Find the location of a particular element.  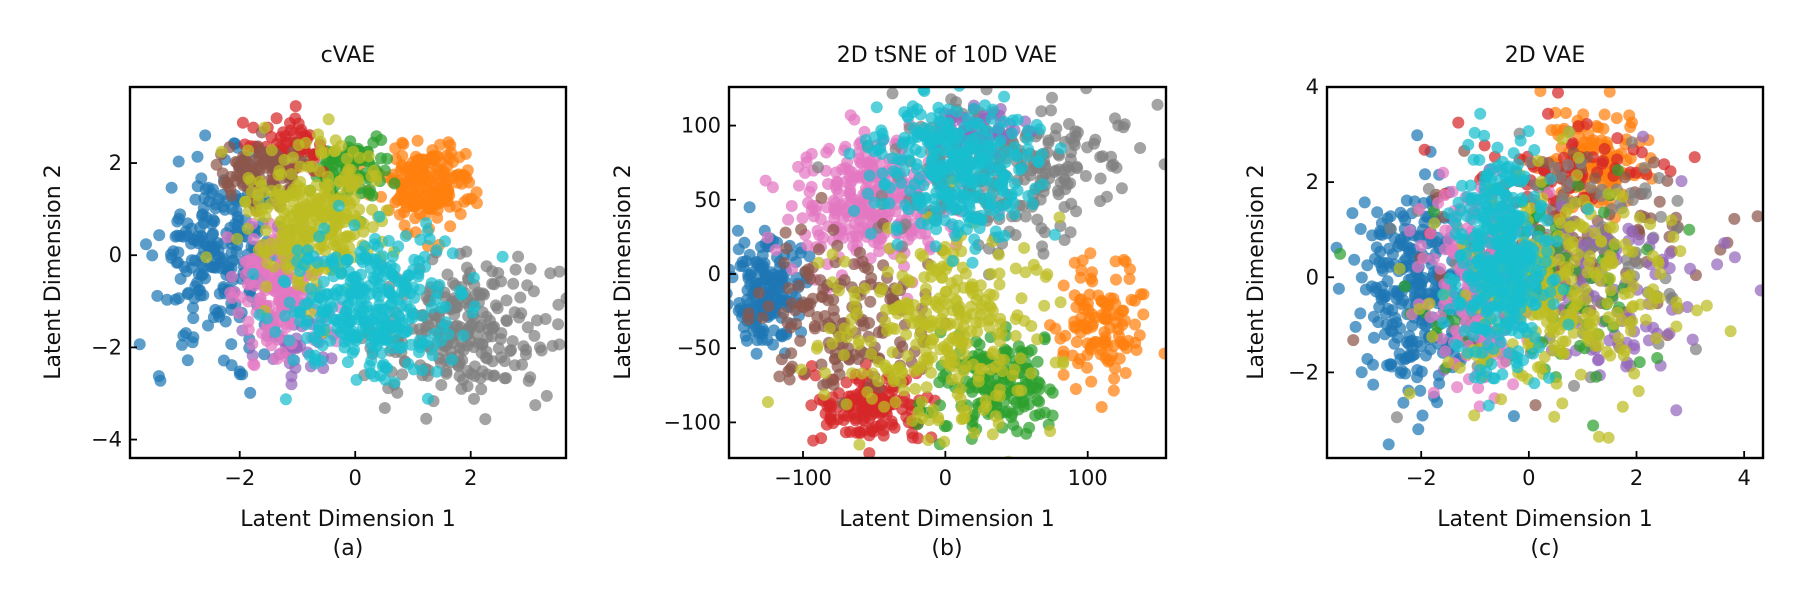

panel-b-ylabel: Latent Dimension 2 is located at coordinates (623, 271).